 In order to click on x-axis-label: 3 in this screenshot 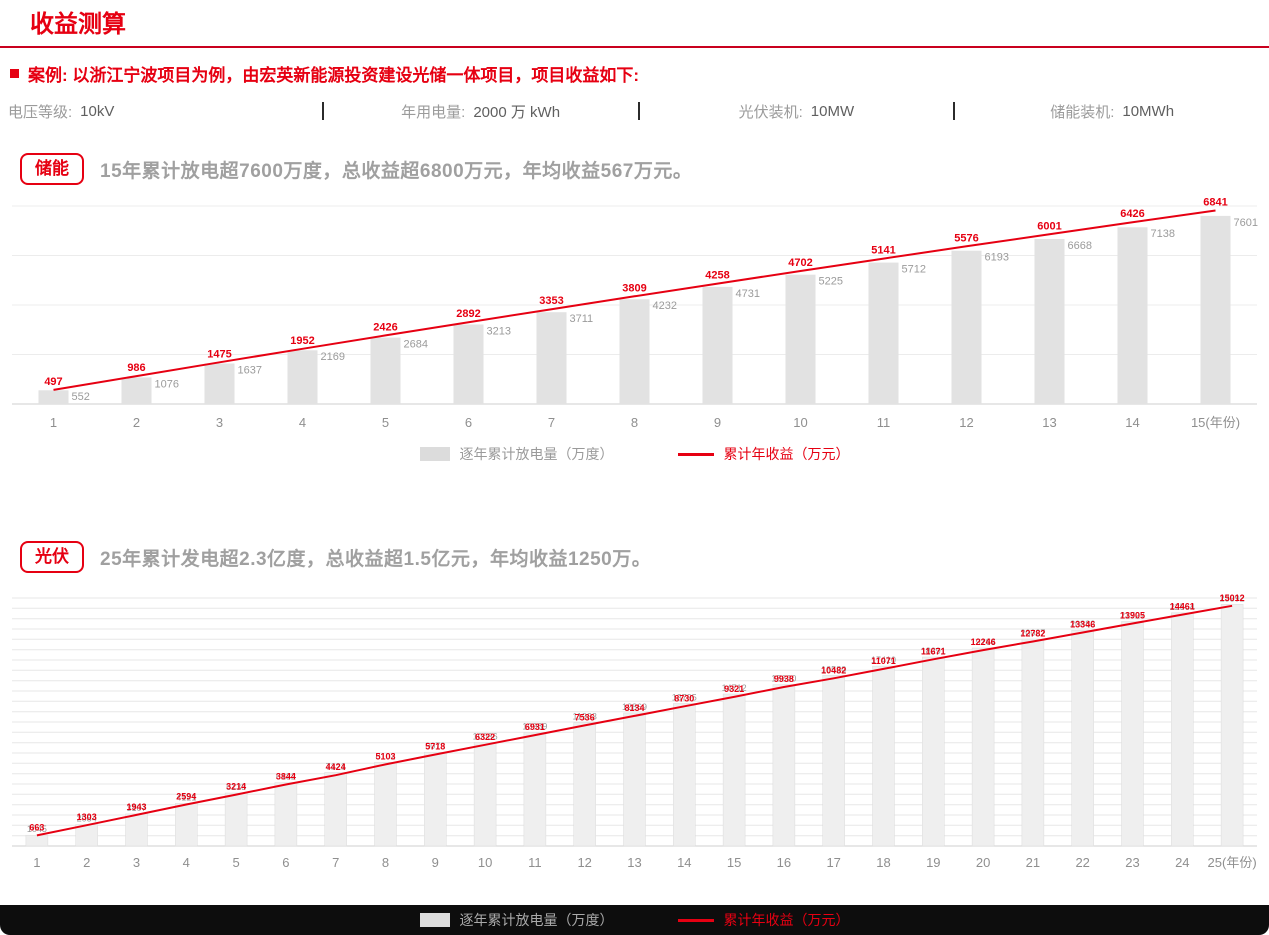, I will do `click(136, 862)`.